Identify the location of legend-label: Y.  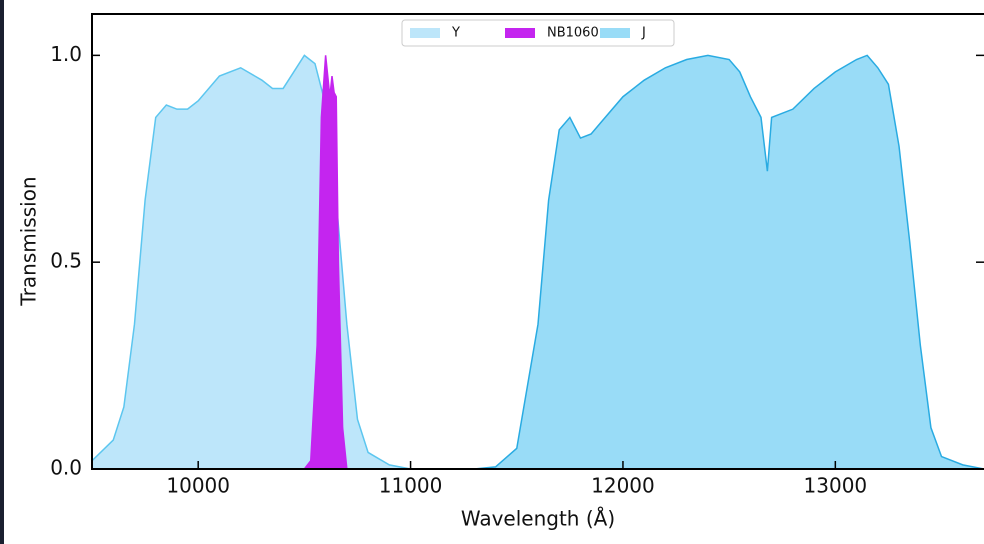
(455, 33).